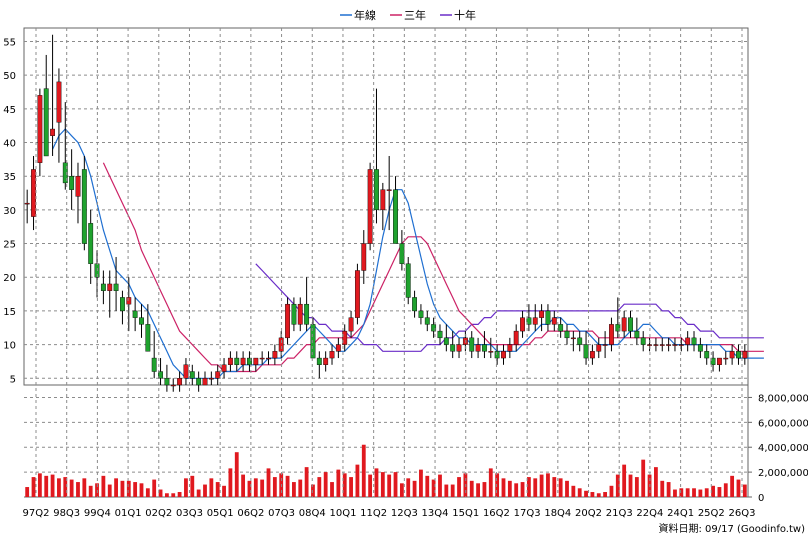 The image size is (808, 540). What do you see at coordinates (761, 498) in the screenshot?
I see `volume-tick-label: 0` at bounding box center [761, 498].